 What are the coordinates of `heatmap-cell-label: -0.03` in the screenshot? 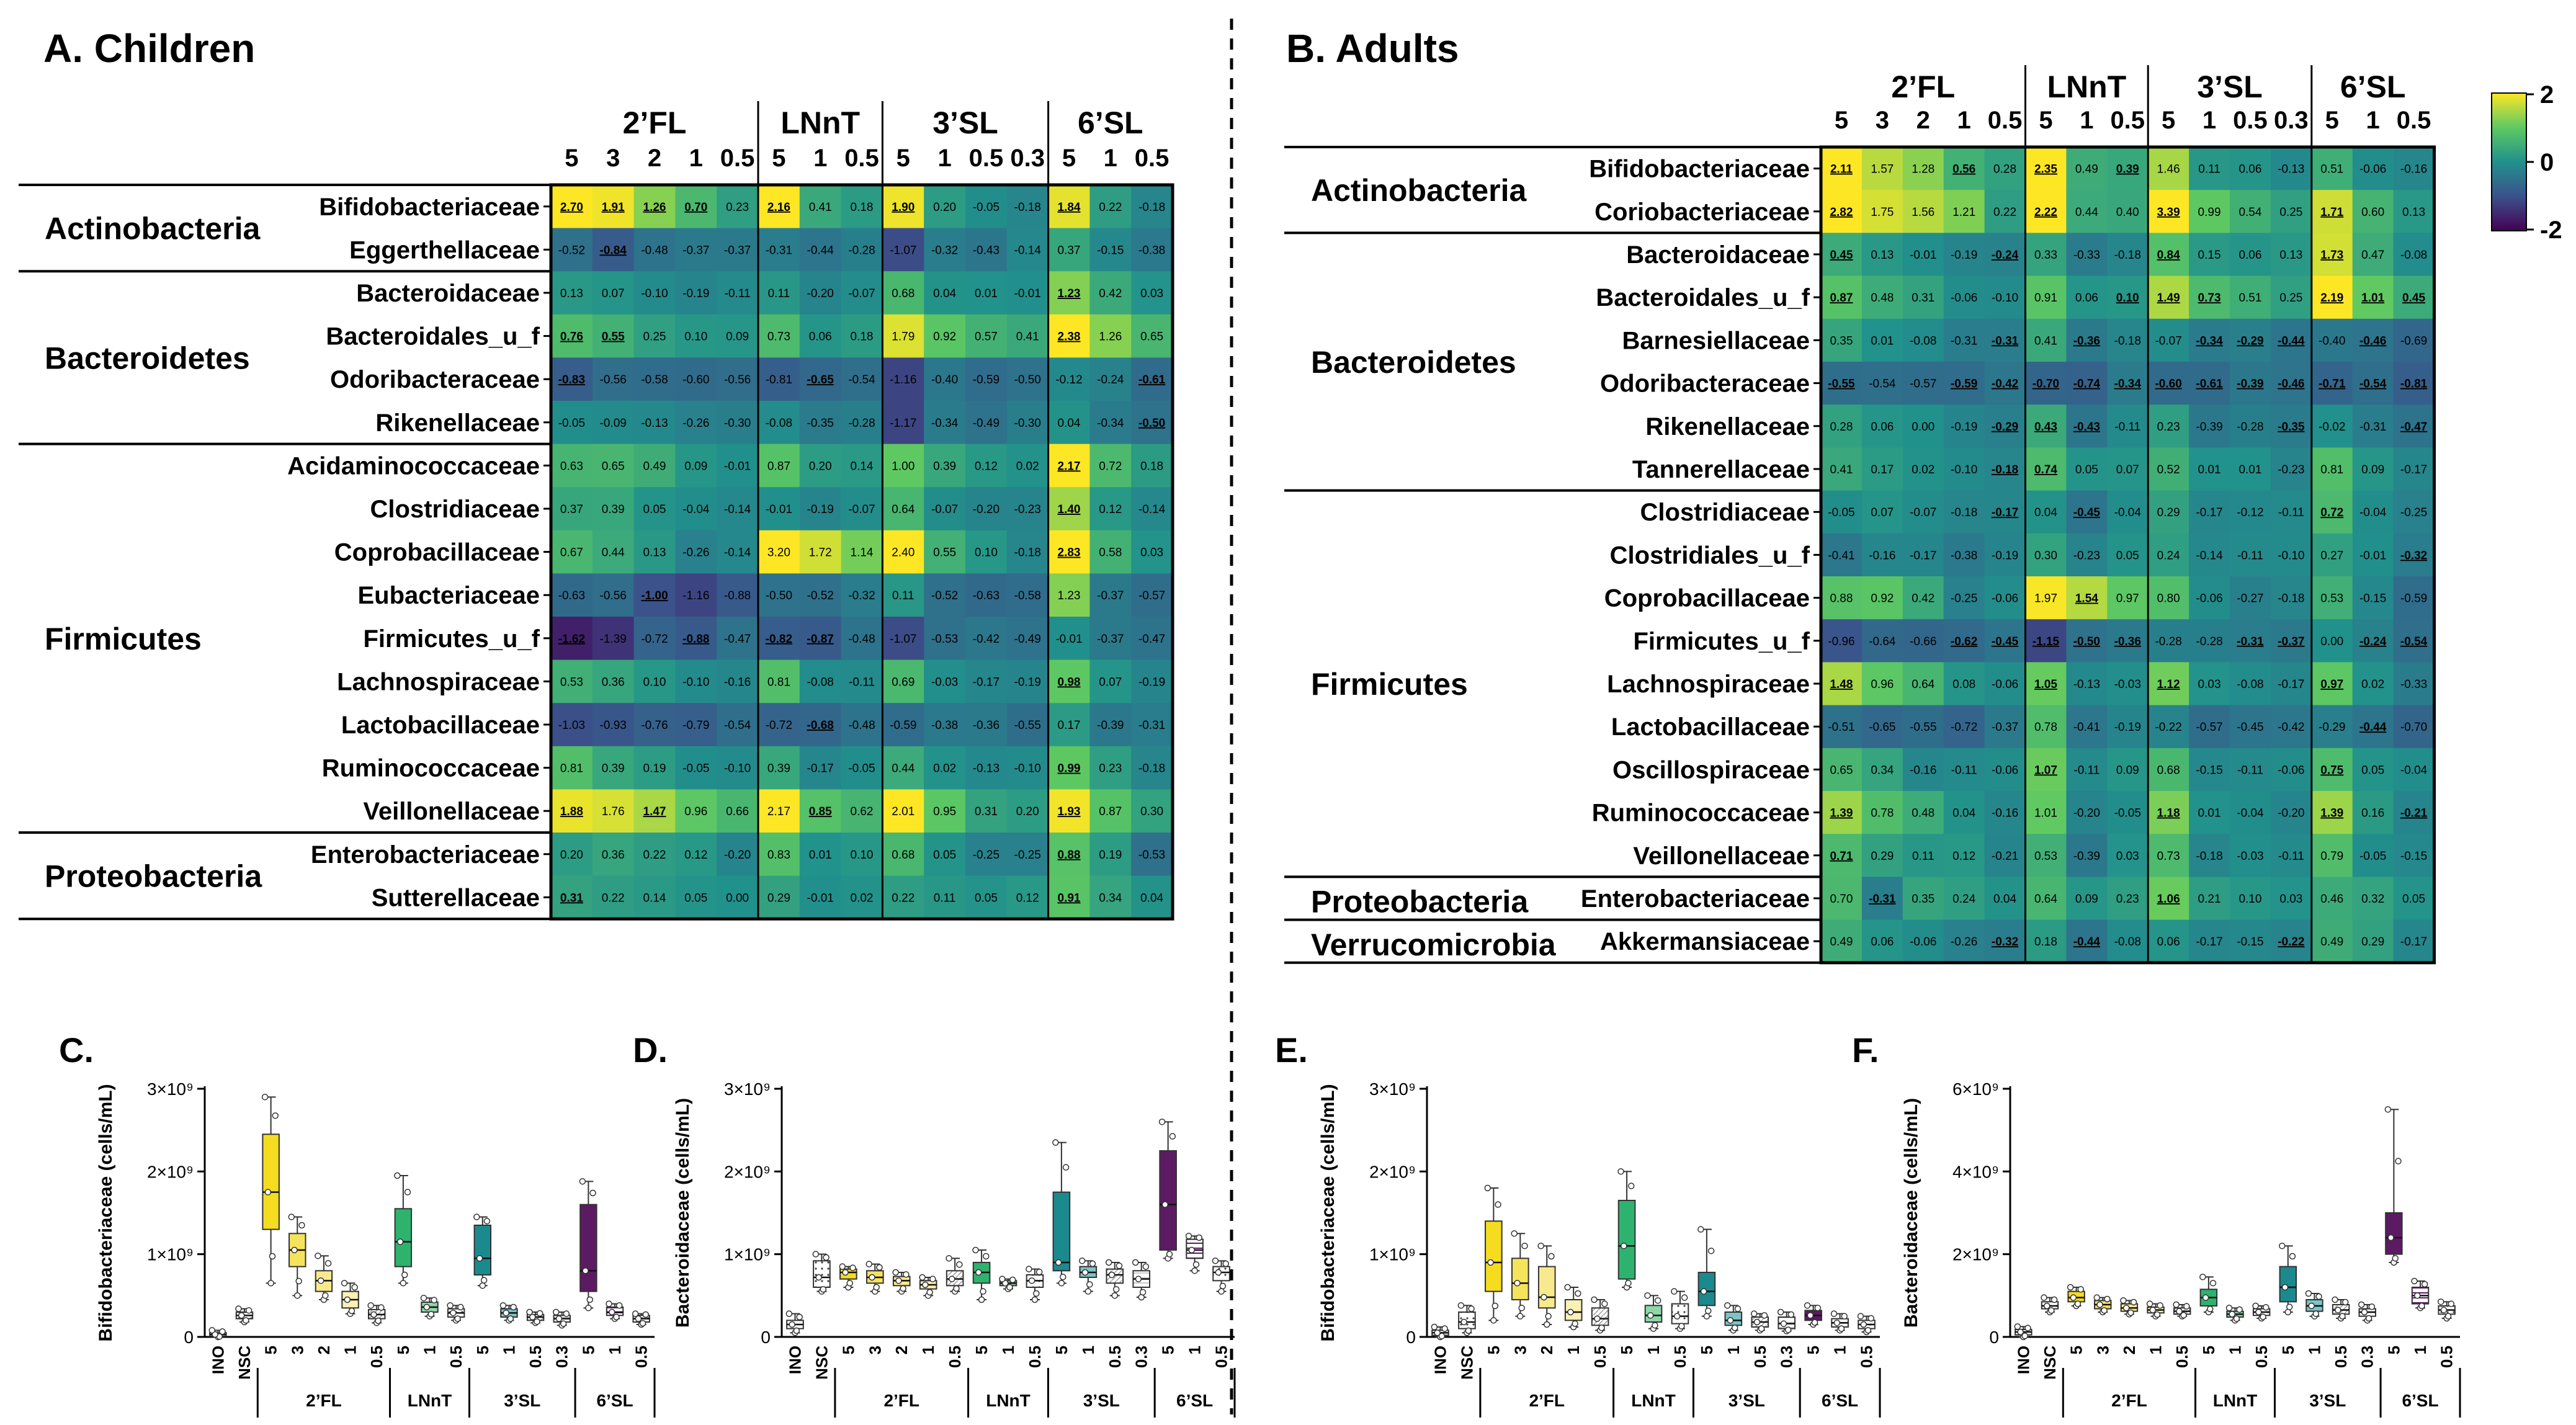 It's located at (2127, 685).